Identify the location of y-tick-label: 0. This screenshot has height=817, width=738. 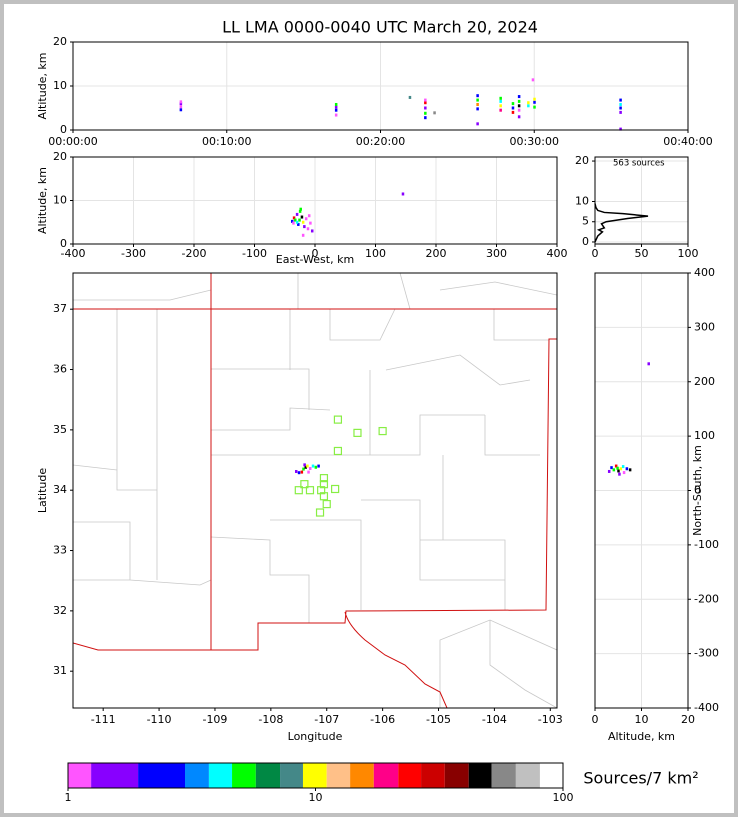
(63, 129).